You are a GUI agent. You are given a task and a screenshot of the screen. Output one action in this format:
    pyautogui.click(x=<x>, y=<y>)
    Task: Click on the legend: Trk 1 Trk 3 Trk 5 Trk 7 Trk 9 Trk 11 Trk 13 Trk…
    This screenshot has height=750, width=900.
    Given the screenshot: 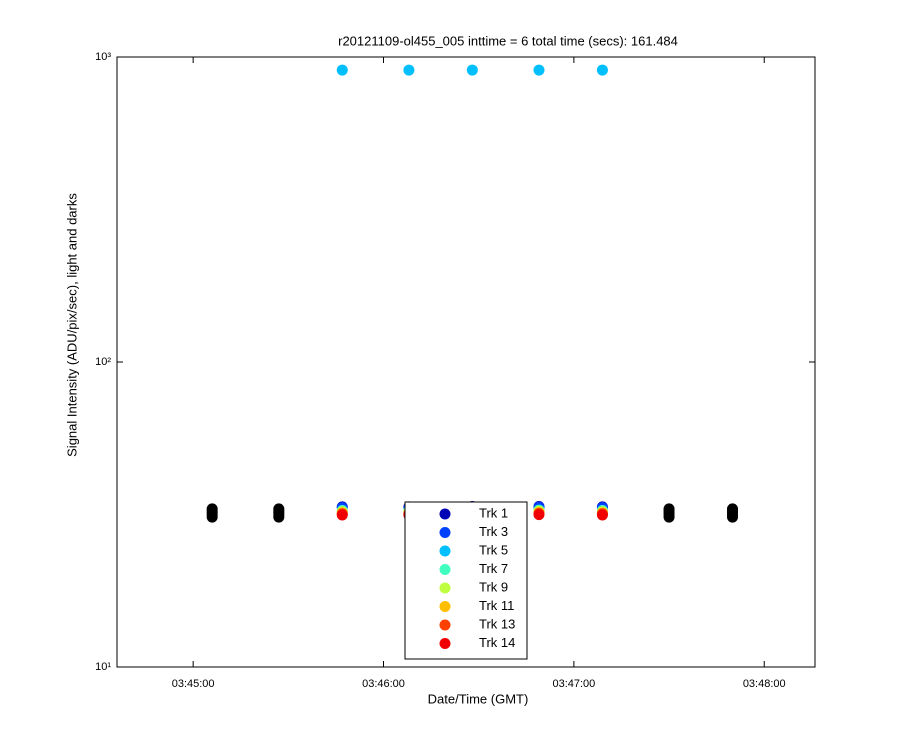 What is the action you would take?
    pyautogui.click(x=466, y=580)
    